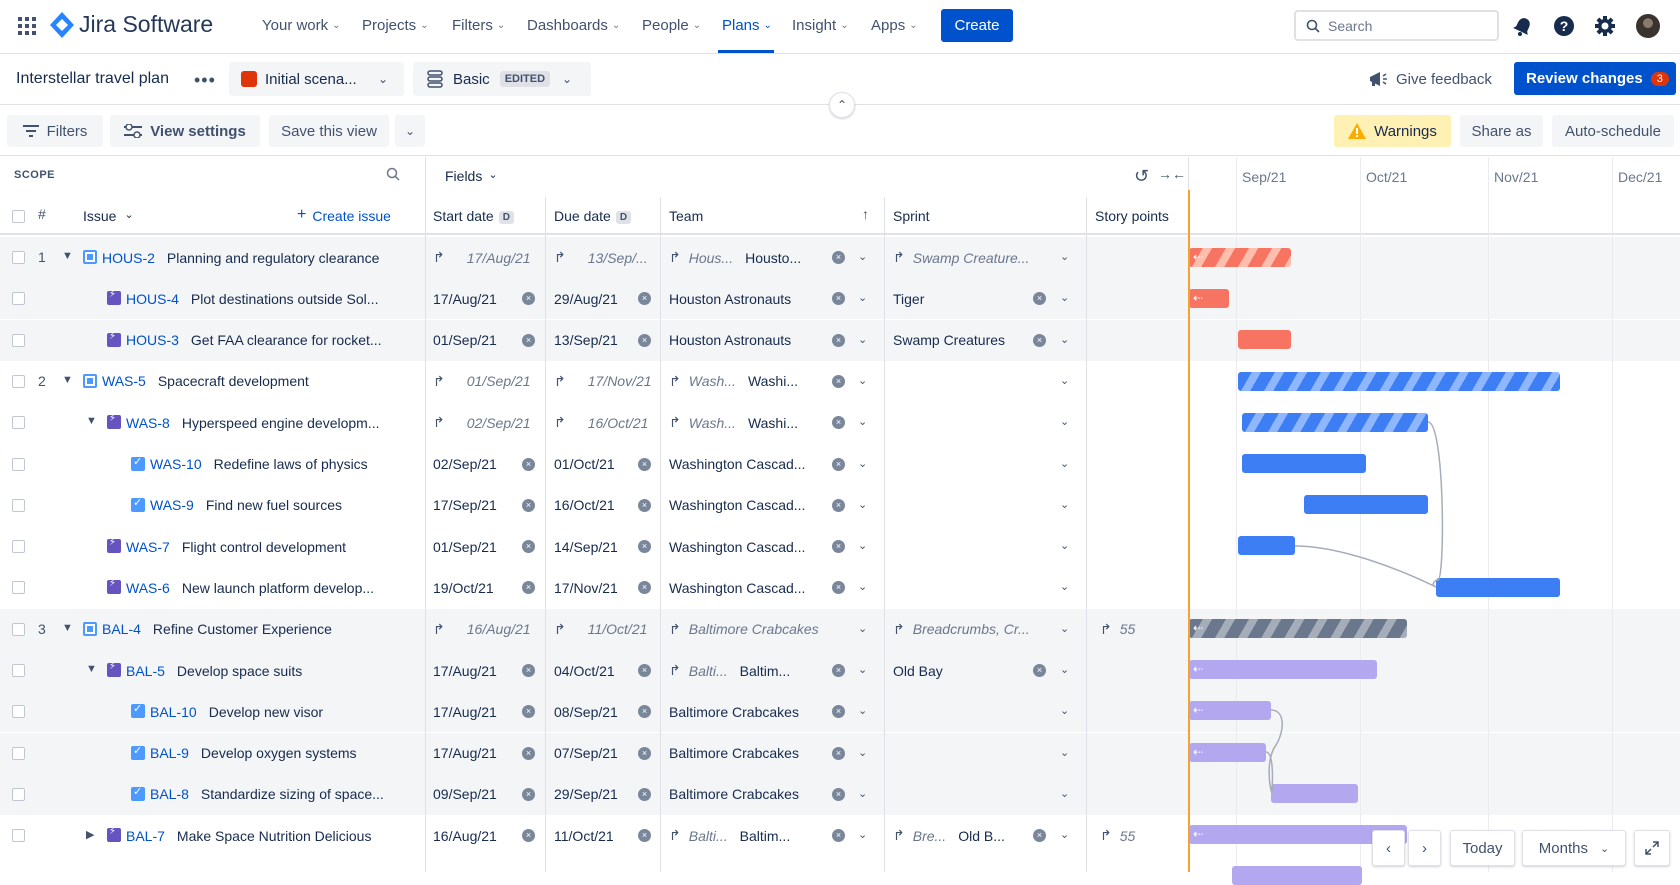  Describe the element at coordinates (465, 753) in the screenshot. I see `start-date-cell: 17/Aug/21` at that location.